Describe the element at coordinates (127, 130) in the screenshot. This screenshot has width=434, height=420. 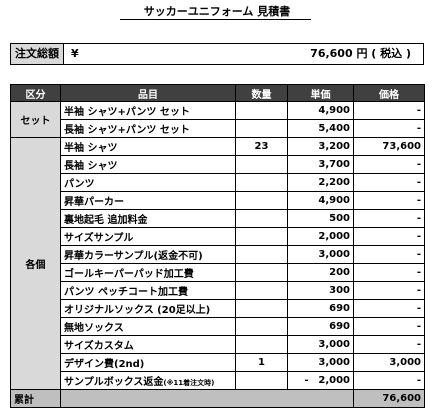
I see `item-name: 長袖 シャツ+パンツ セット` at that location.